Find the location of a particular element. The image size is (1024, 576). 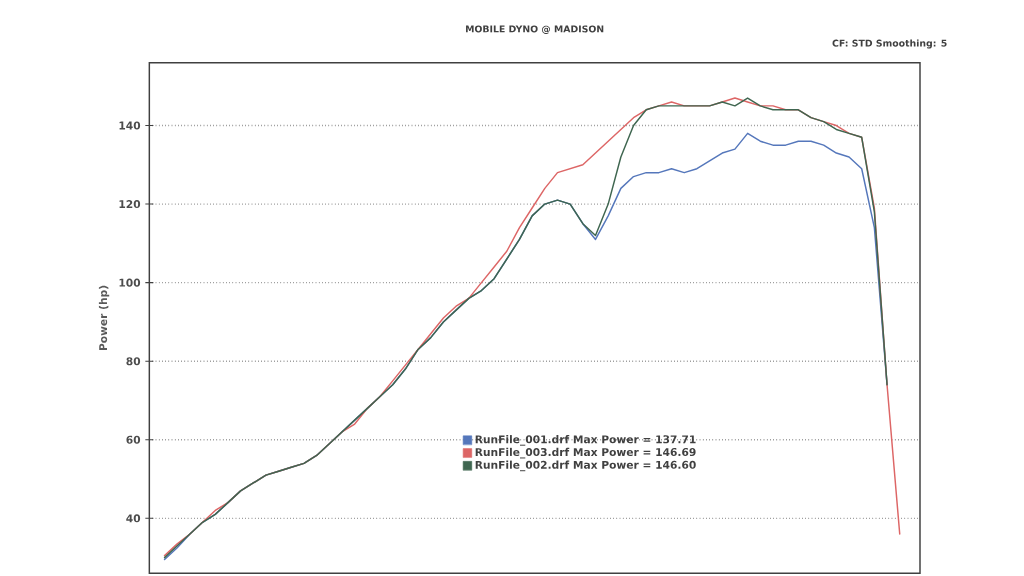

y-tick-label: 120 is located at coordinates (130, 204).